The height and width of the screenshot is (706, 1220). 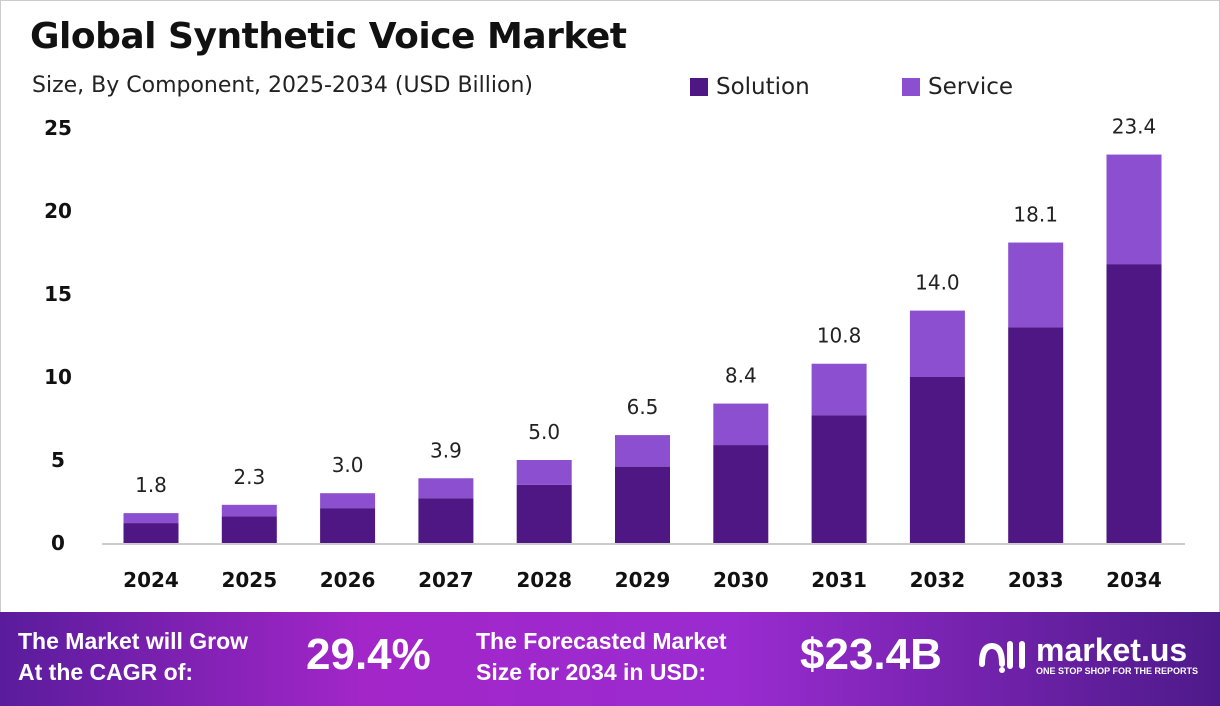 I want to click on bar-solution-2033, so click(x=1036, y=435).